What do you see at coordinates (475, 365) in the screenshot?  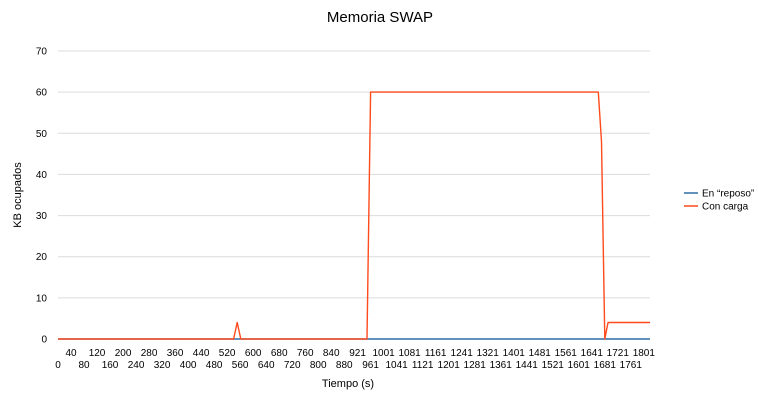 I see `x-tick-label: 1281` at bounding box center [475, 365].